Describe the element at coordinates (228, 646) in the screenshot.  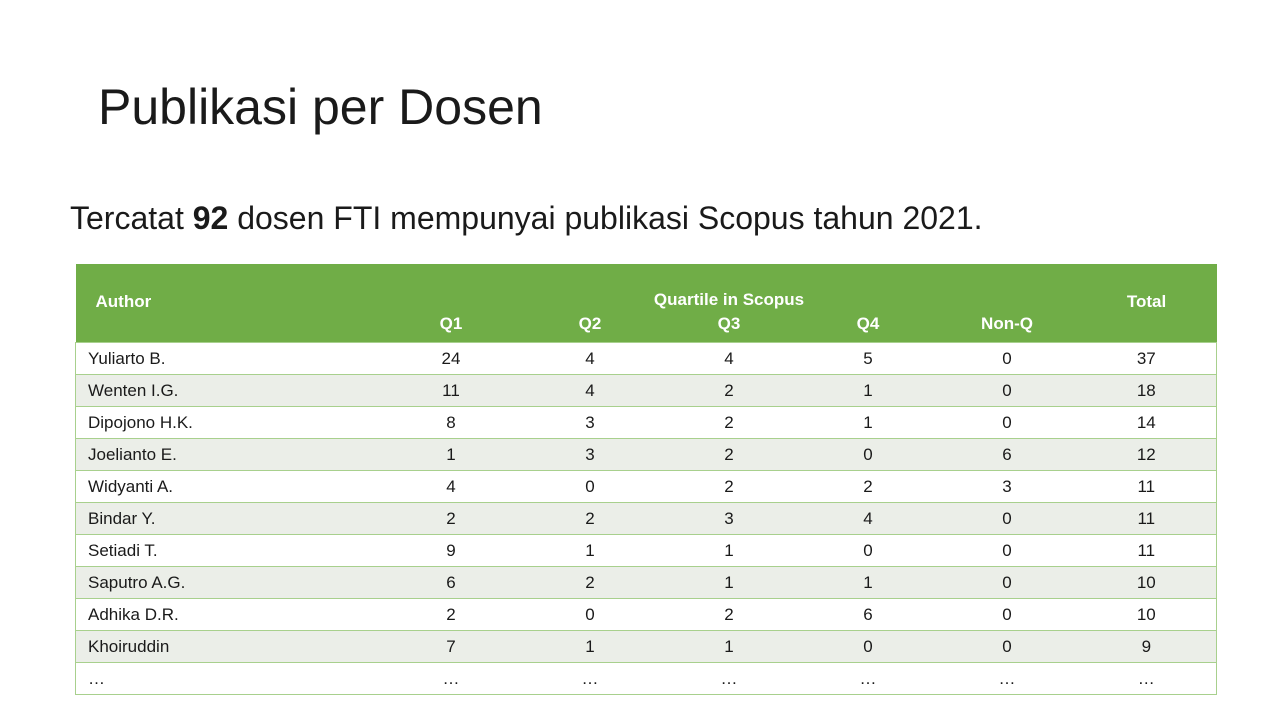
I see `cell-author: Khoiruddin` at that location.